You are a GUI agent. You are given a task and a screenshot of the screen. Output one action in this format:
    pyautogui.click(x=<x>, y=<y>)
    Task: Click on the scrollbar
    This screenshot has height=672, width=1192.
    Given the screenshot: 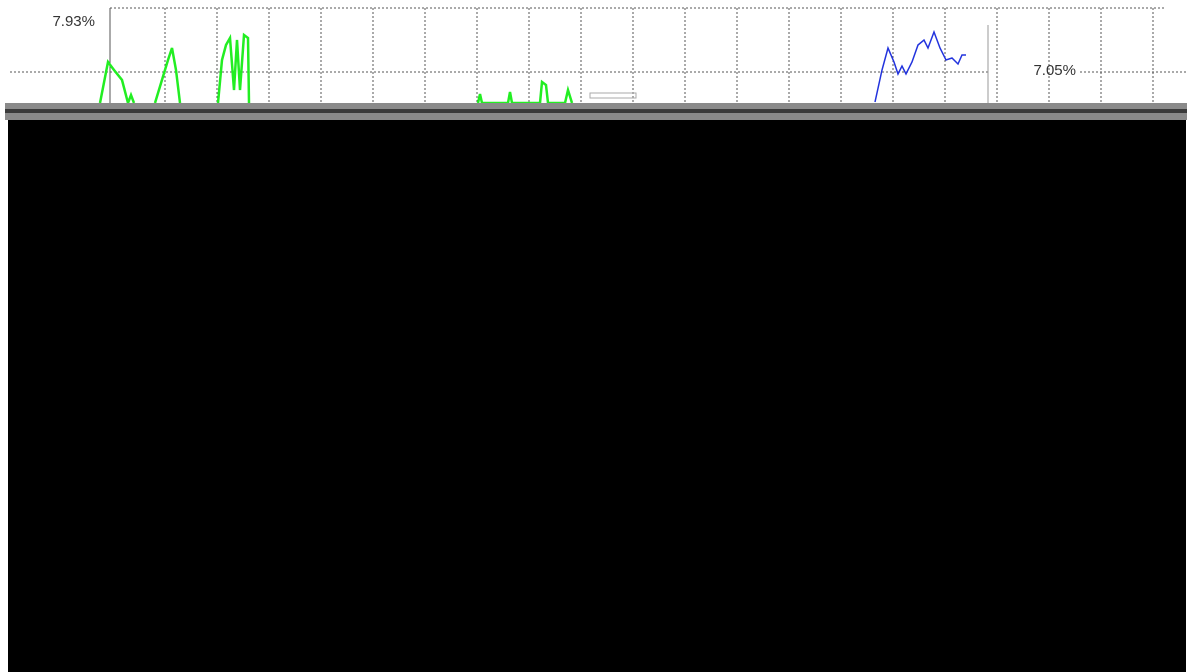 What is the action you would take?
    pyautogui.click(x=613, y=95)
    